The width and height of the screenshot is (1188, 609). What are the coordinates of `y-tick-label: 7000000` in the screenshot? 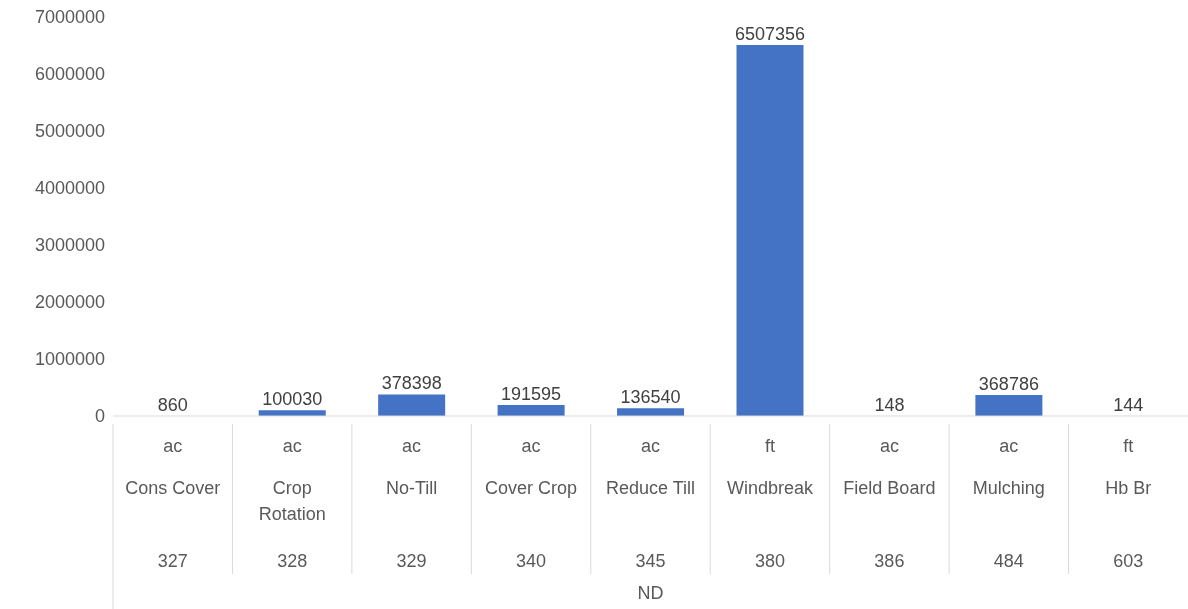 It's located at (69, 17).